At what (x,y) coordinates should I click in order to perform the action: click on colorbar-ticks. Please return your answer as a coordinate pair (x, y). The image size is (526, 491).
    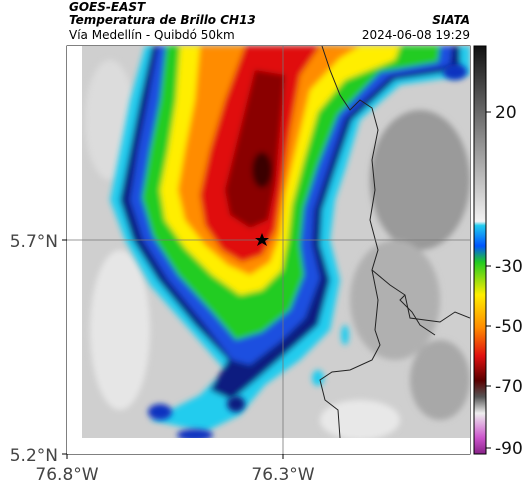
    Looking at the image, I should click on (488, 280).